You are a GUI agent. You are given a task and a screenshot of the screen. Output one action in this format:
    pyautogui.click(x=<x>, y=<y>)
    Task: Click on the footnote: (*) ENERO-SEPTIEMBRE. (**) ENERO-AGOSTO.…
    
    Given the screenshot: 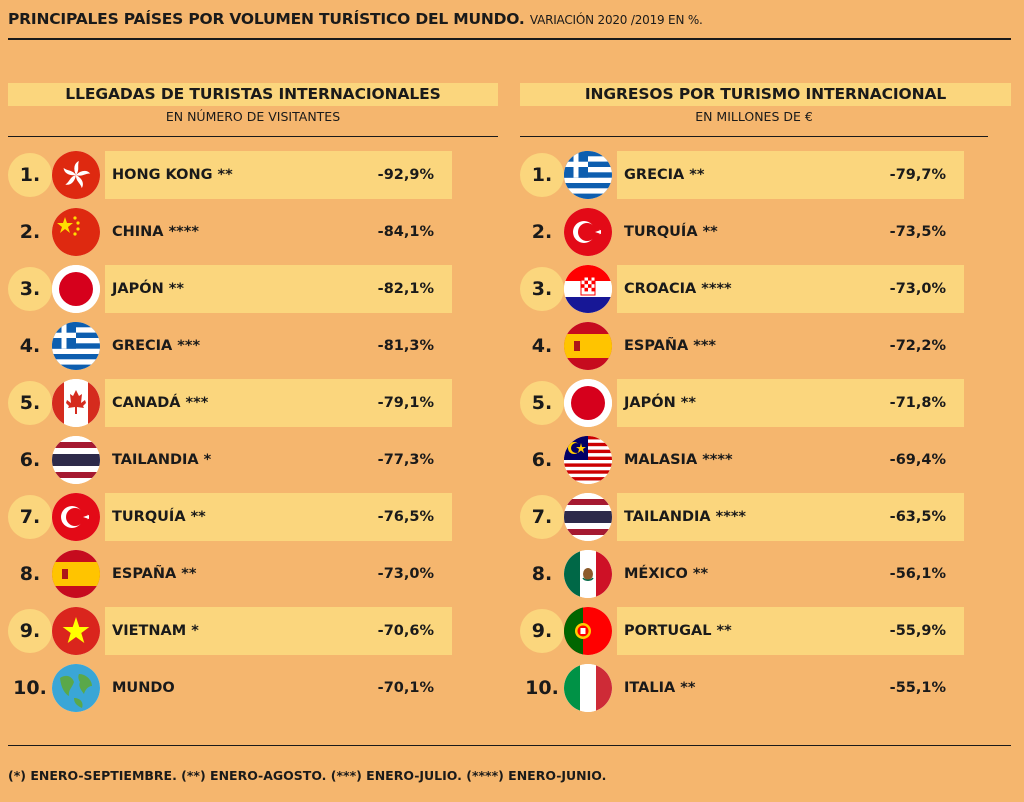 What is the action you would take?
    pyautogui.click(x=307, y=775)
    